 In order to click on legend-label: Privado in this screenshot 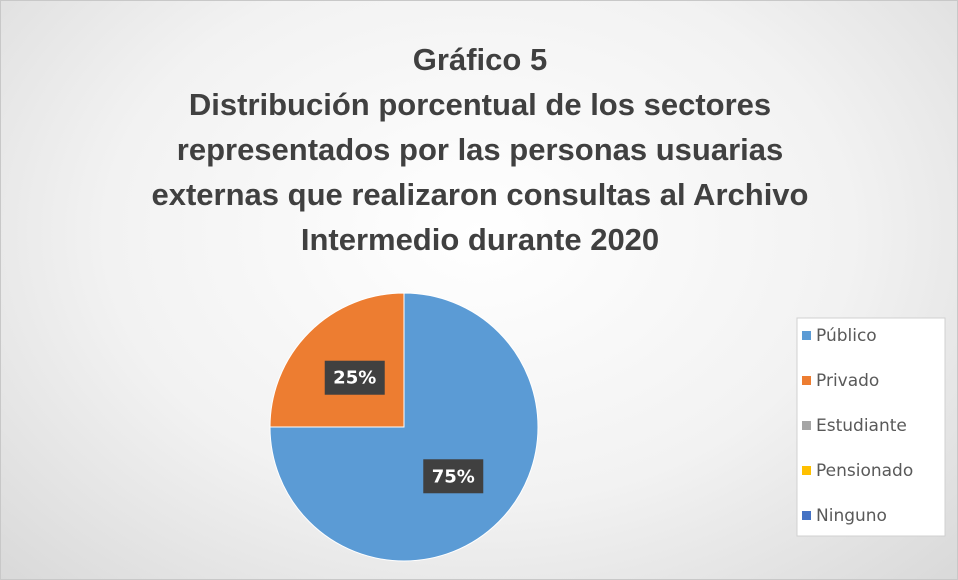, I will do `click(847, 381)`.